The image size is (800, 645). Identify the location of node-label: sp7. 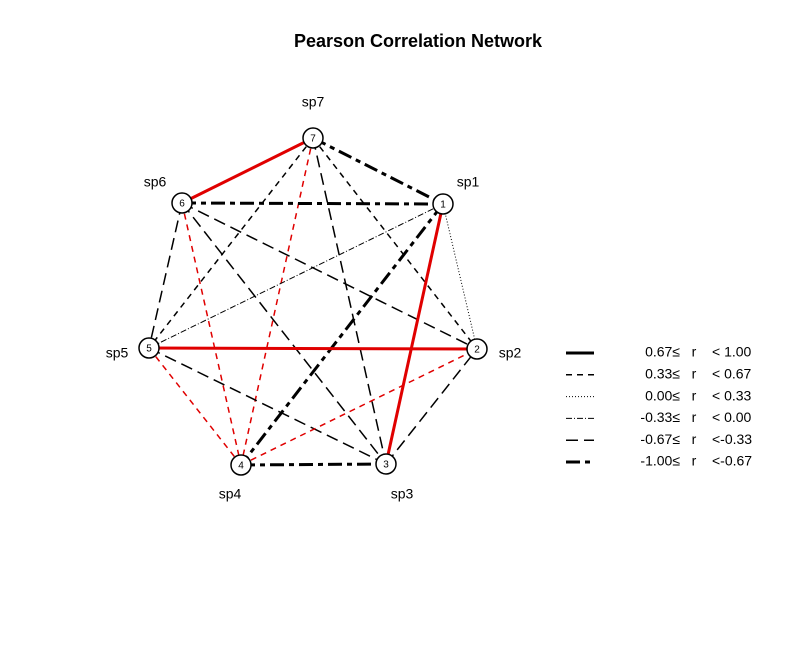
(313, 102).